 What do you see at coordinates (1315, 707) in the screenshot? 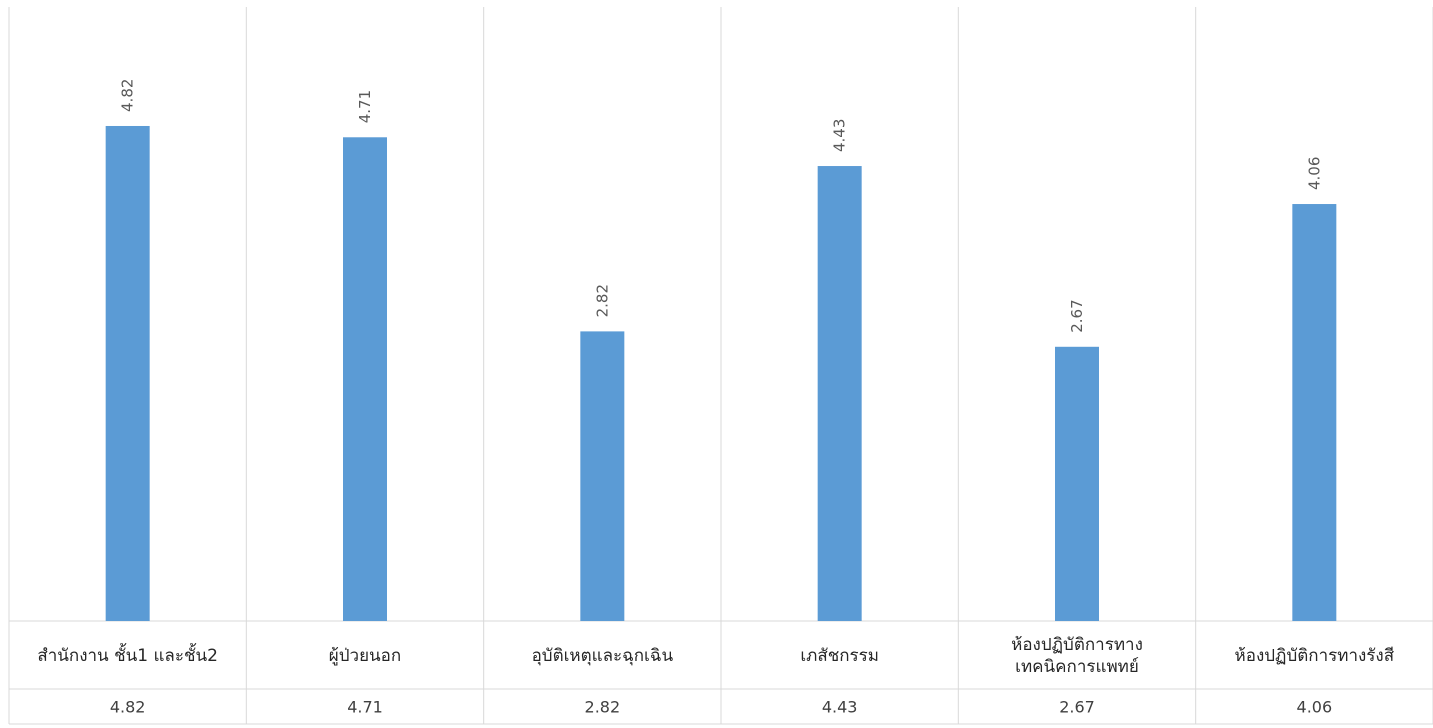
I see `table-value: 4.06` at bounding box center [1315, 707].